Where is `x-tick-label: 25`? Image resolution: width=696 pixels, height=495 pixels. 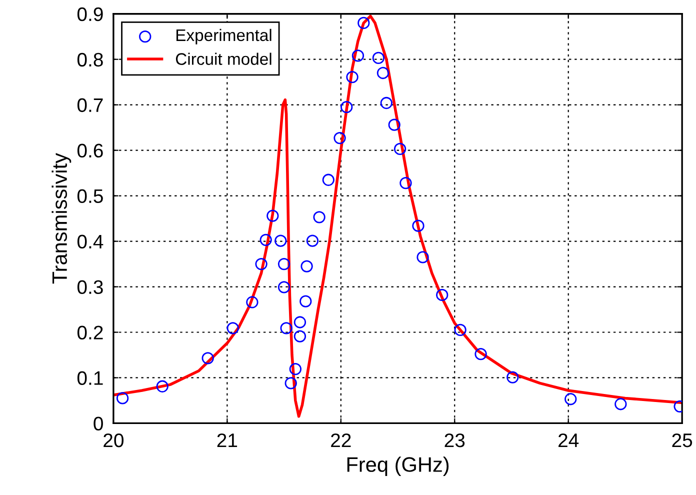 x-tick-label: 25 is located at coordinates (682, 440).